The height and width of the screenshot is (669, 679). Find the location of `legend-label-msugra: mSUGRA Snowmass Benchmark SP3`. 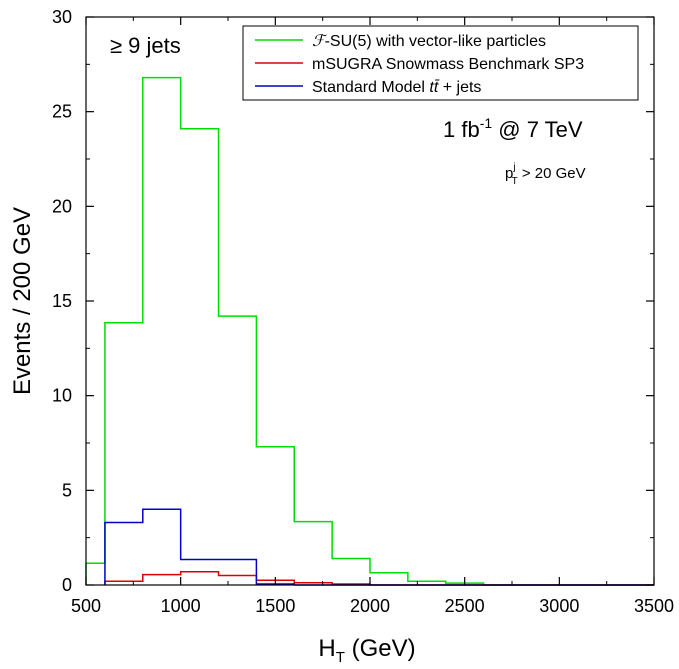

legend-label-msugra: mSUGRA Snowmass Benchmark SP3 is located at coordinates (448, 64).